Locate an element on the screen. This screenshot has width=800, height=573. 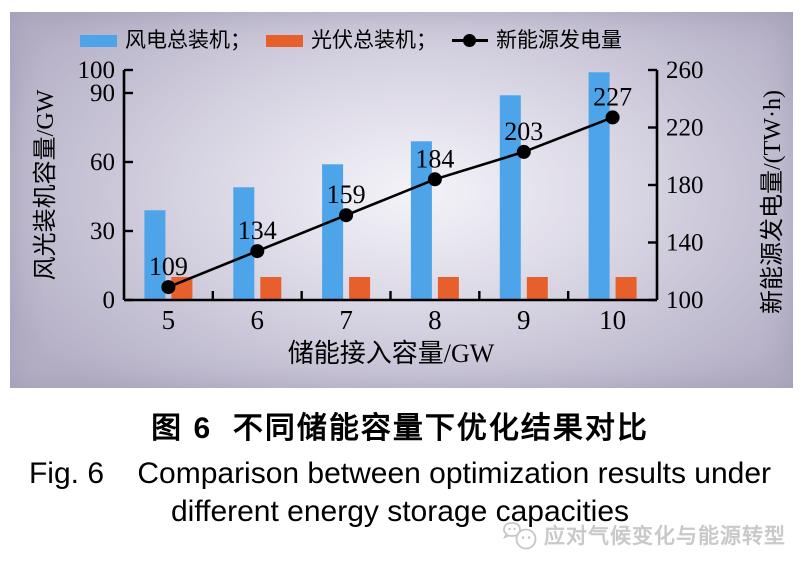
line-dot-marker-icon is located at coordinates (470, 40).